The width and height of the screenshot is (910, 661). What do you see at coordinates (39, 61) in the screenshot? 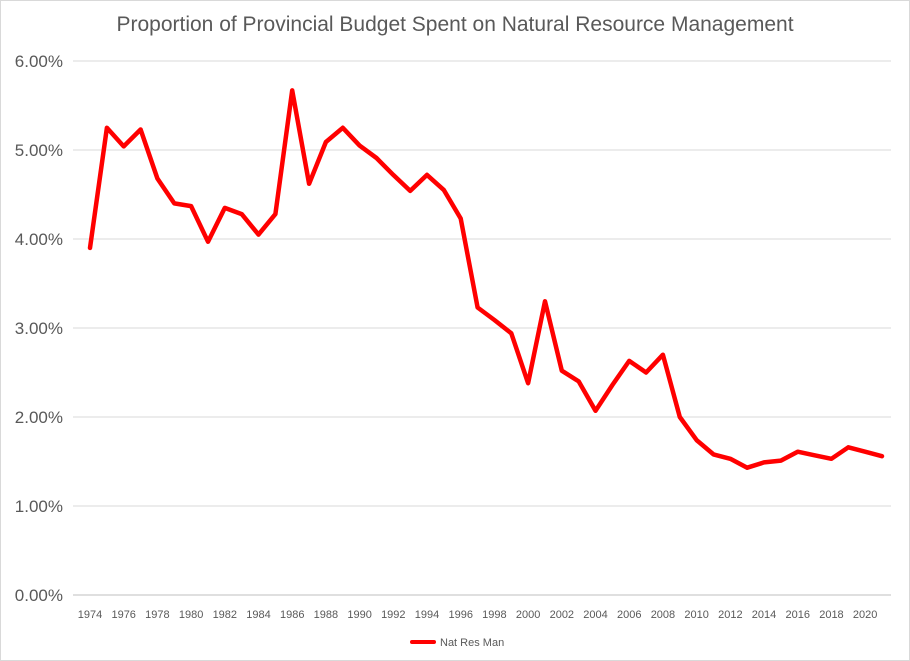
I see `y-tick-label: 6.00%` at bounding box center [39, 61].